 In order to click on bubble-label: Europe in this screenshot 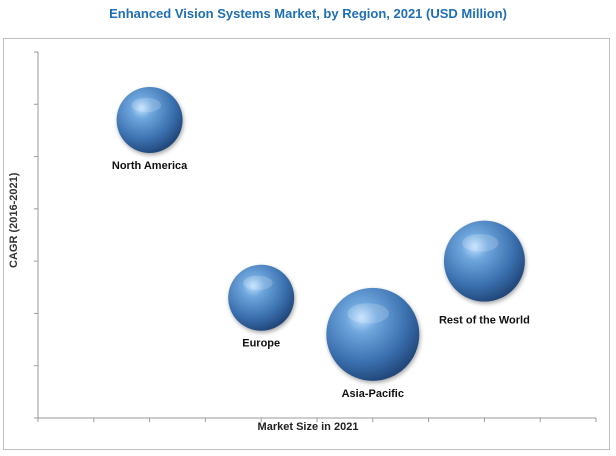, I will do `click(261, 344)`.